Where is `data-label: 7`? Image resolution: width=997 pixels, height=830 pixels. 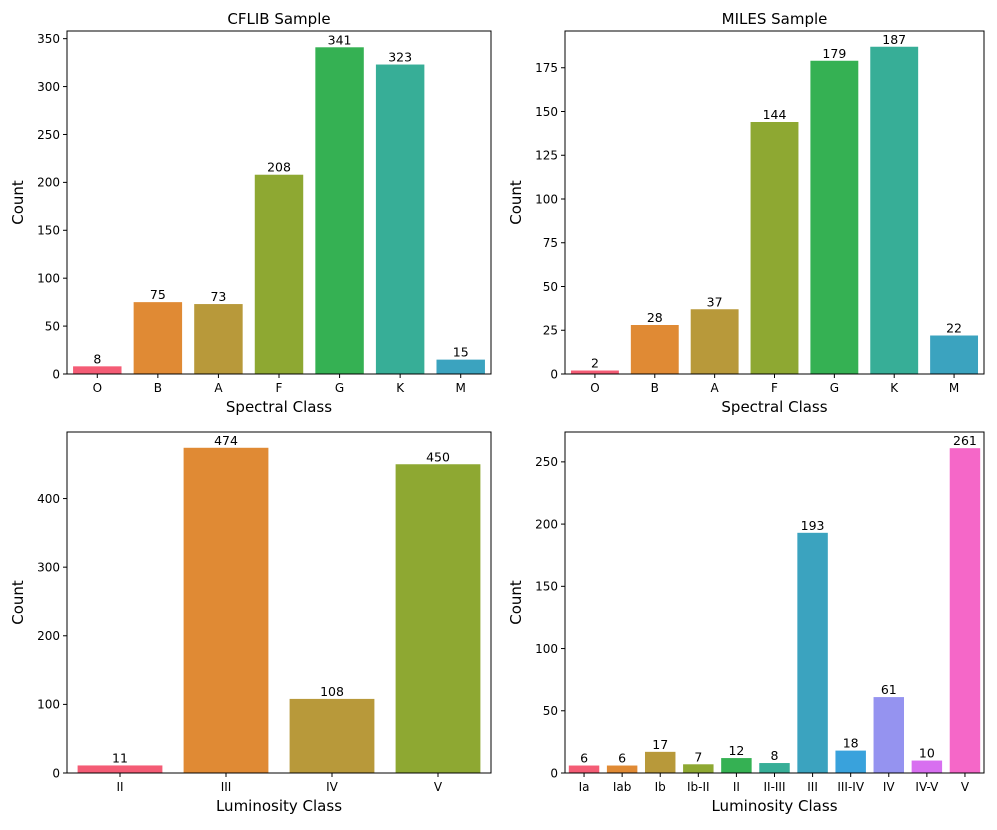 data-label: 7 is located at coordinates (698, 756).